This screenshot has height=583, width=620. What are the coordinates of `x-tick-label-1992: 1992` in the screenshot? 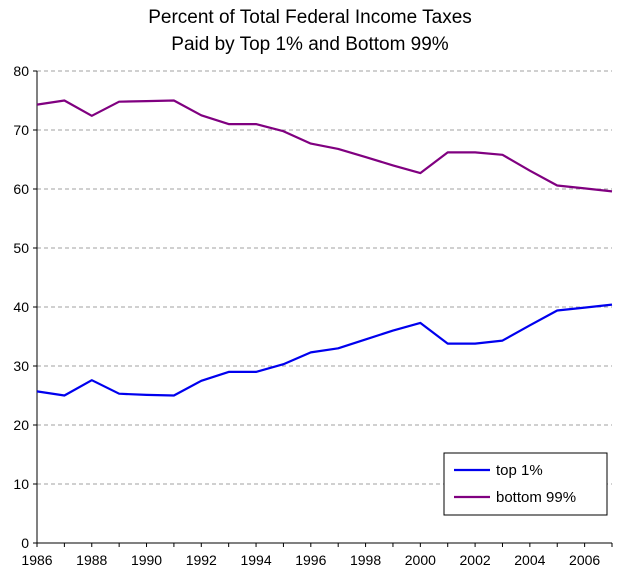 It's located at (201, 560).